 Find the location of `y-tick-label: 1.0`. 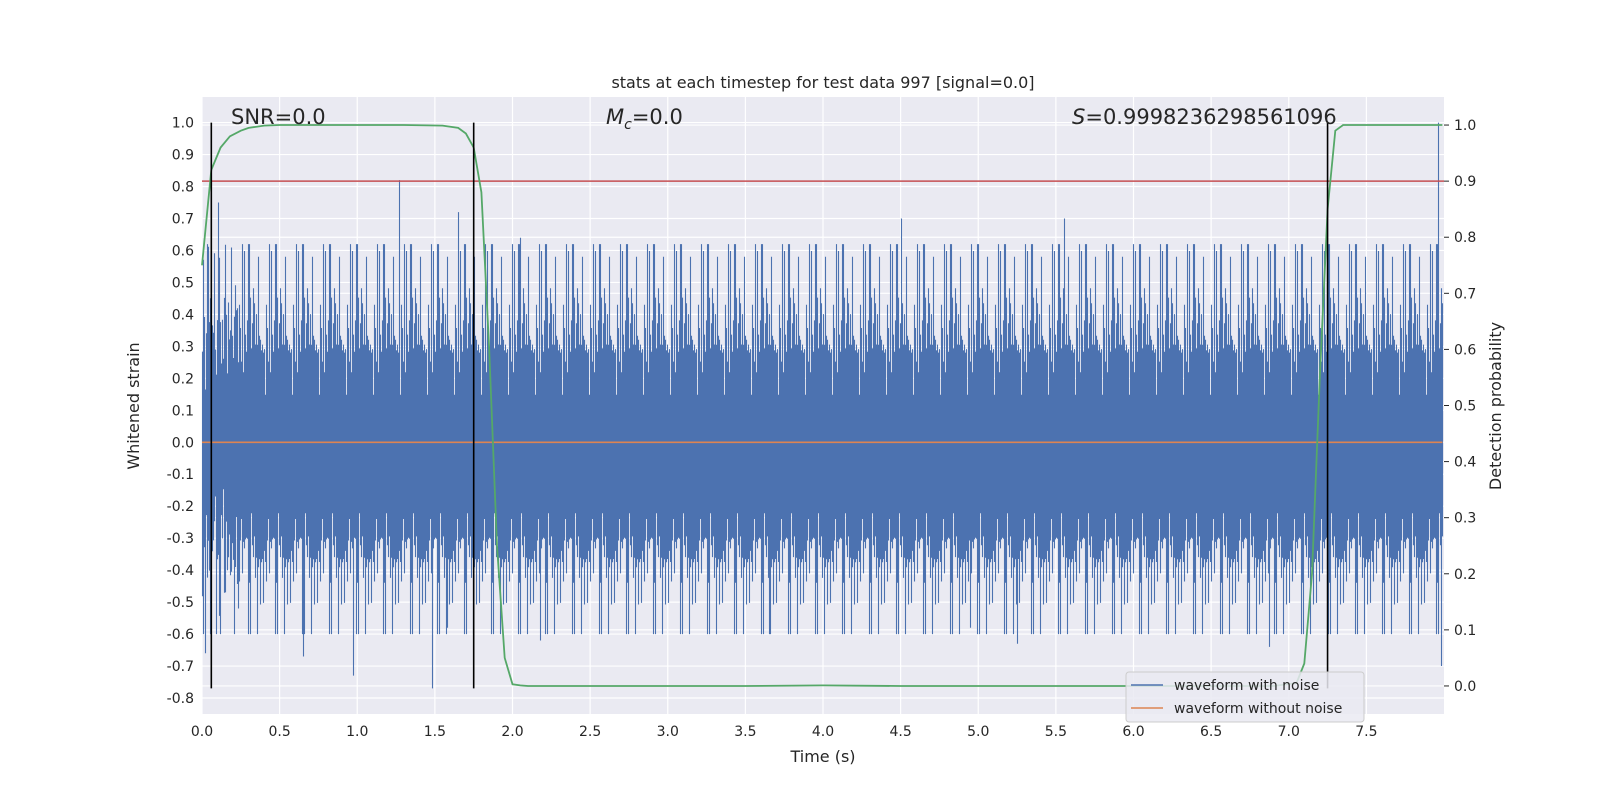

y-tick-label: 1.0 is located at coordinates (183, 124).